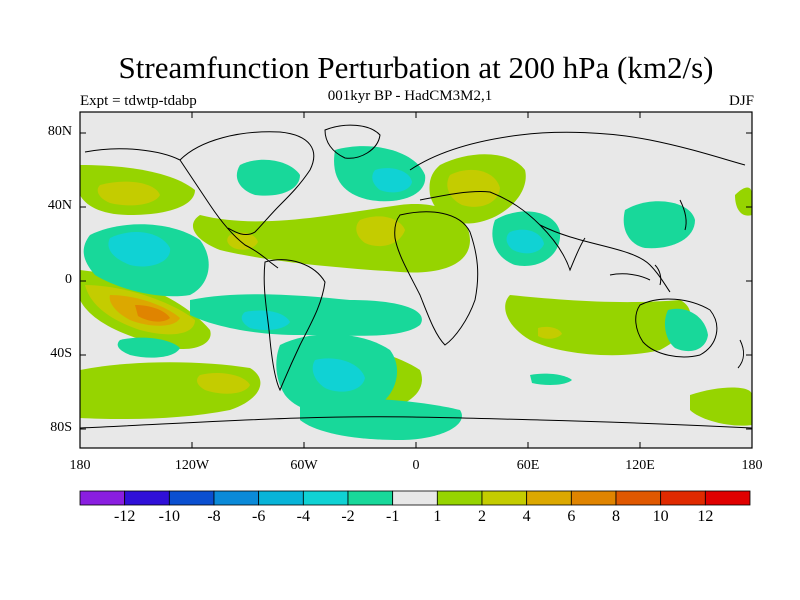 This screenshot has height=600, width=800. What do you see at coordinates (635, 275) in the screenshot?
I see `coast-maritime-continent` at bounding box center [635, 275].